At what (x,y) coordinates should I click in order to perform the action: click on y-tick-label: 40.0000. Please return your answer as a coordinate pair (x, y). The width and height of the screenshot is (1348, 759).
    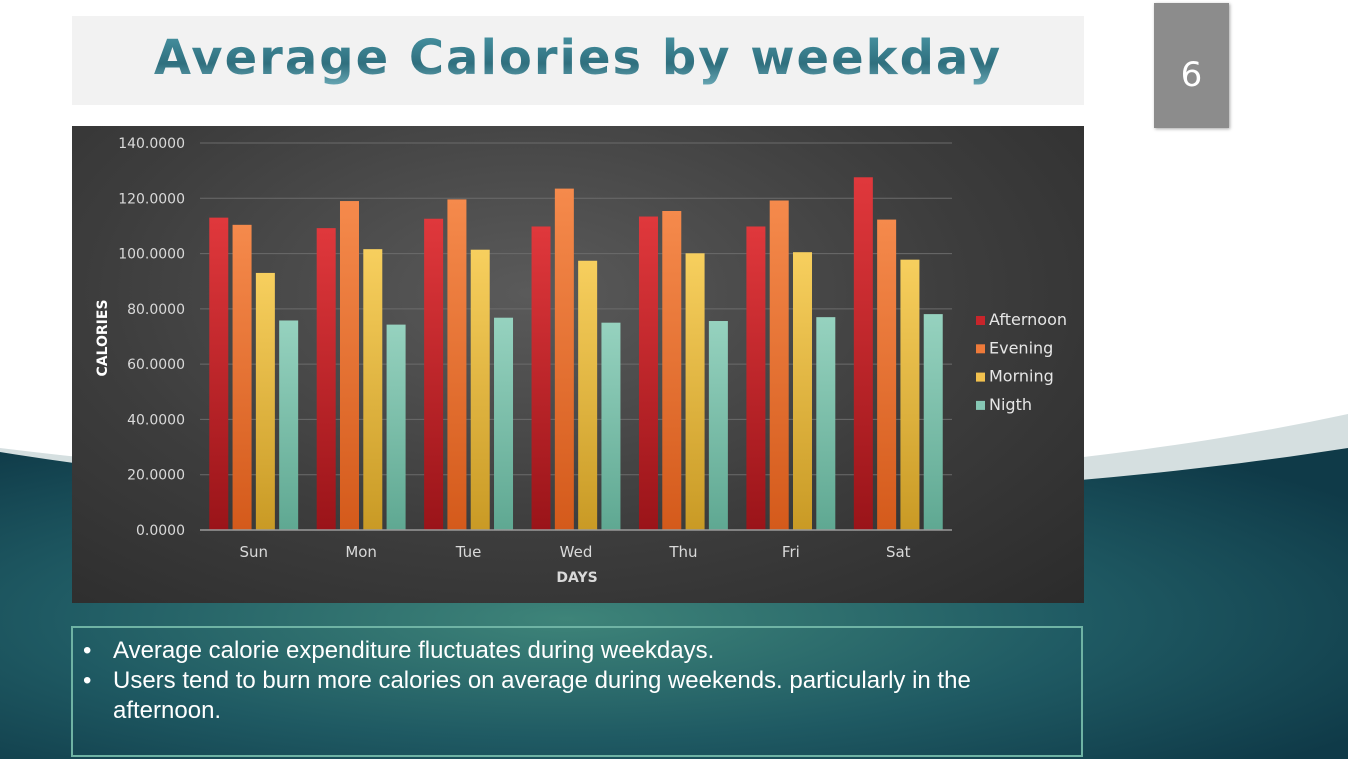
    Looking at the image, I should click on (156, 420).